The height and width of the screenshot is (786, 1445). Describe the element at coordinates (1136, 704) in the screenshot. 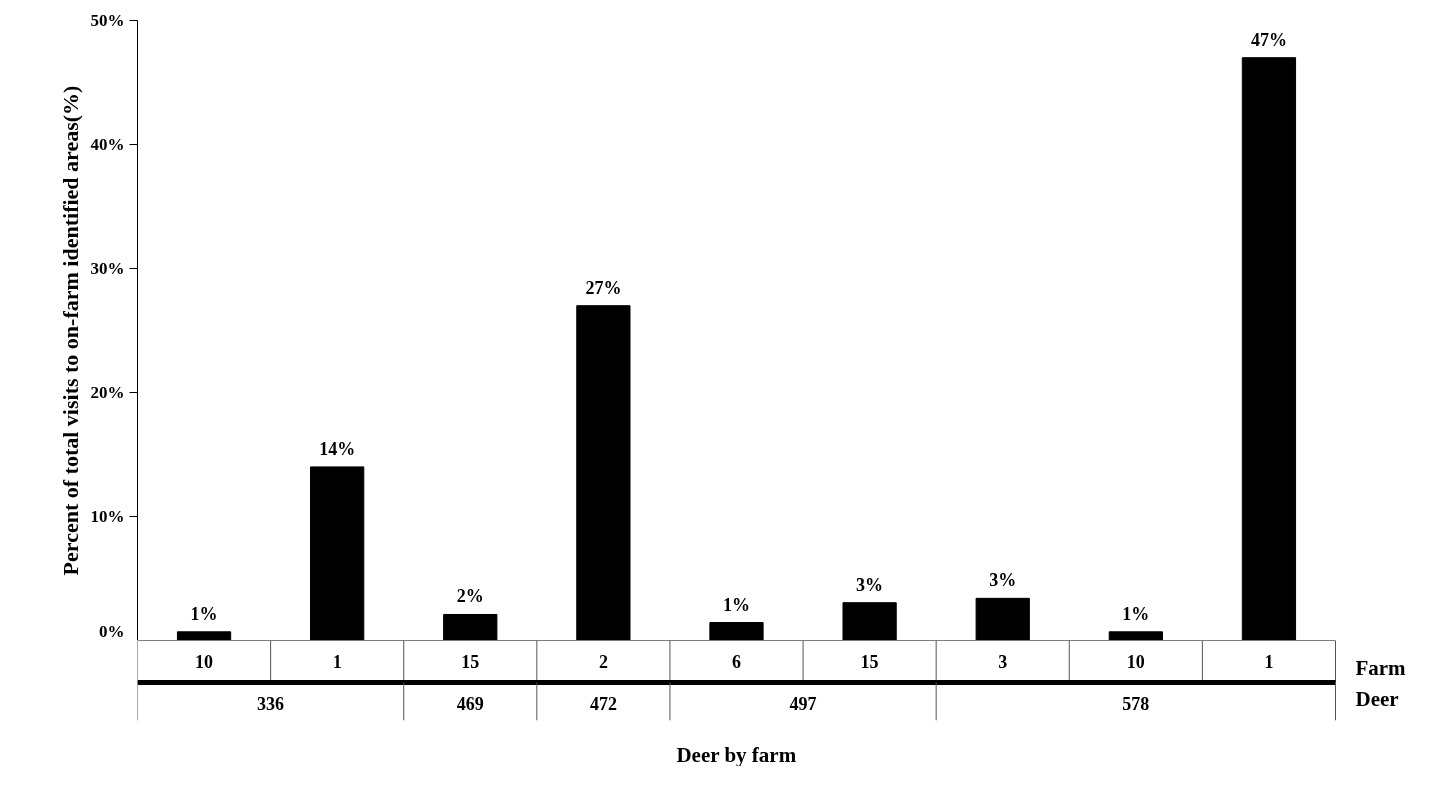

I see `text: 578` at that location.